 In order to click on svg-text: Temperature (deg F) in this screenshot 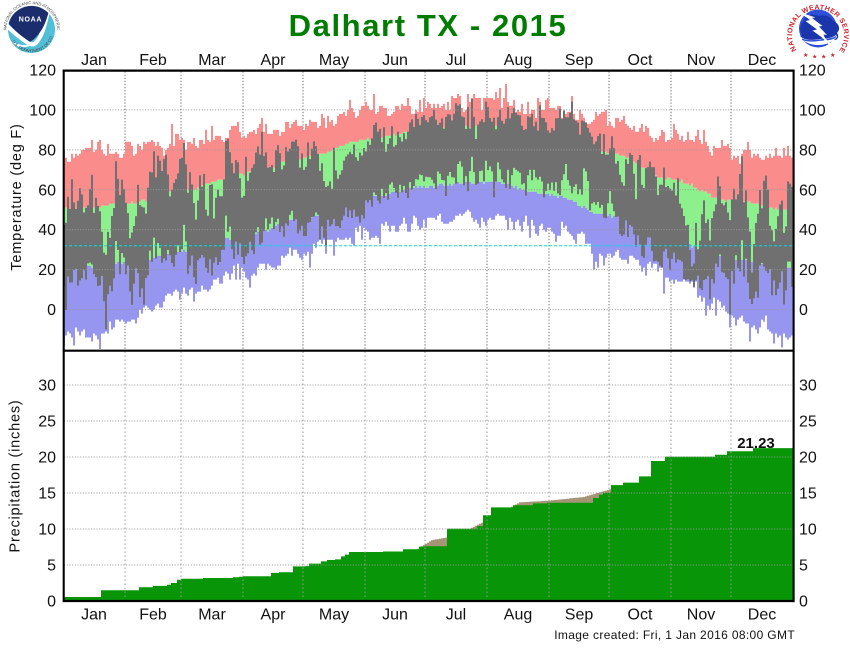, I will do `click(17, 196)`.